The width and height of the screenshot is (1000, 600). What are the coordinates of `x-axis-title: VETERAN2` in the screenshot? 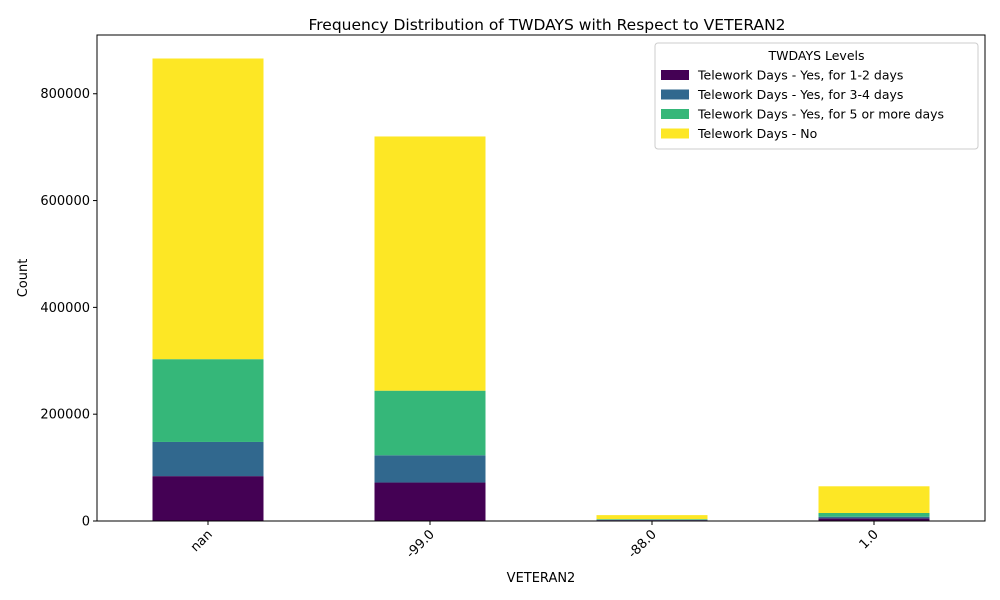 It's located at (541, 578).